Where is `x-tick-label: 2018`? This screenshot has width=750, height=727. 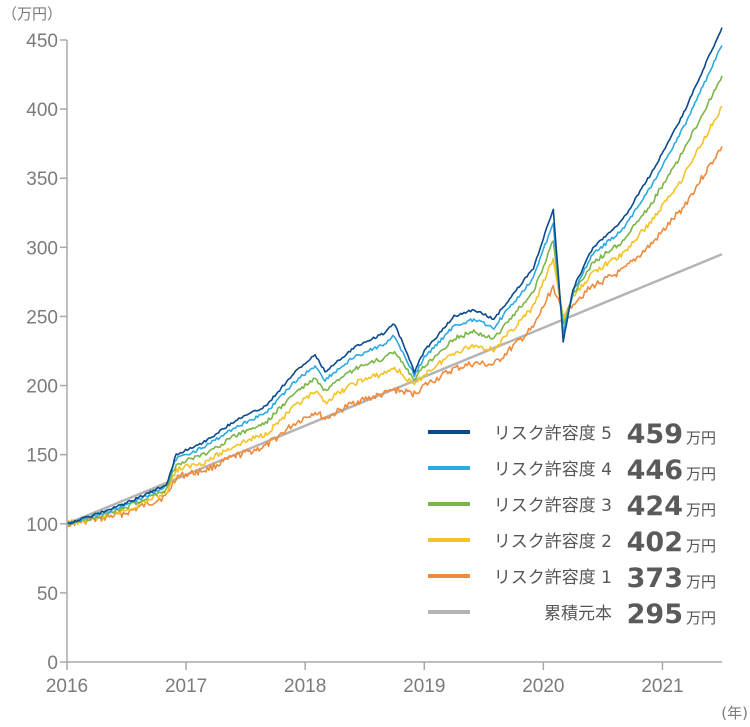 x-tick-label: 2018 is located at coordinates (305, 686).